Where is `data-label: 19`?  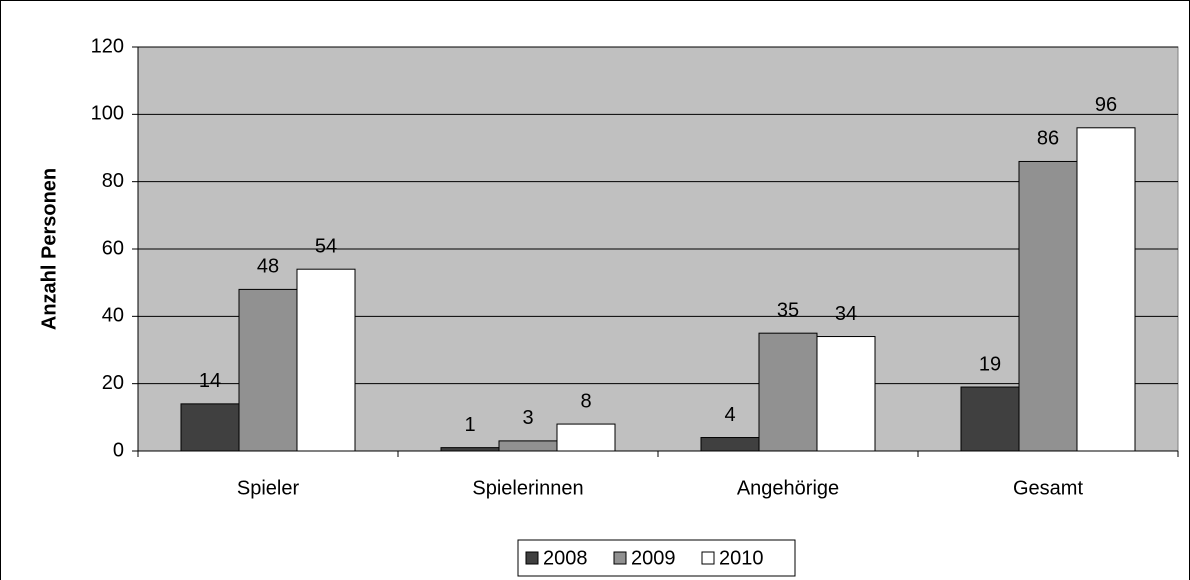 data-label: 19 is located at coordinates (990, 364).